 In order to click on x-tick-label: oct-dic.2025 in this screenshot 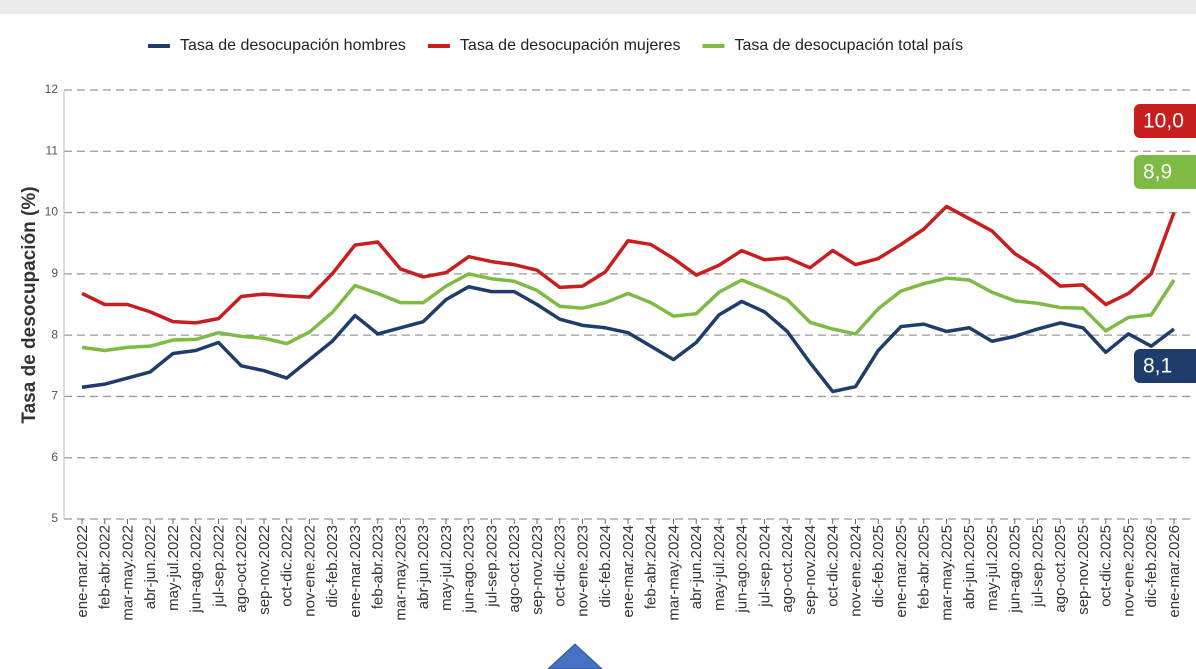, I will do `click(1106, 566)`.